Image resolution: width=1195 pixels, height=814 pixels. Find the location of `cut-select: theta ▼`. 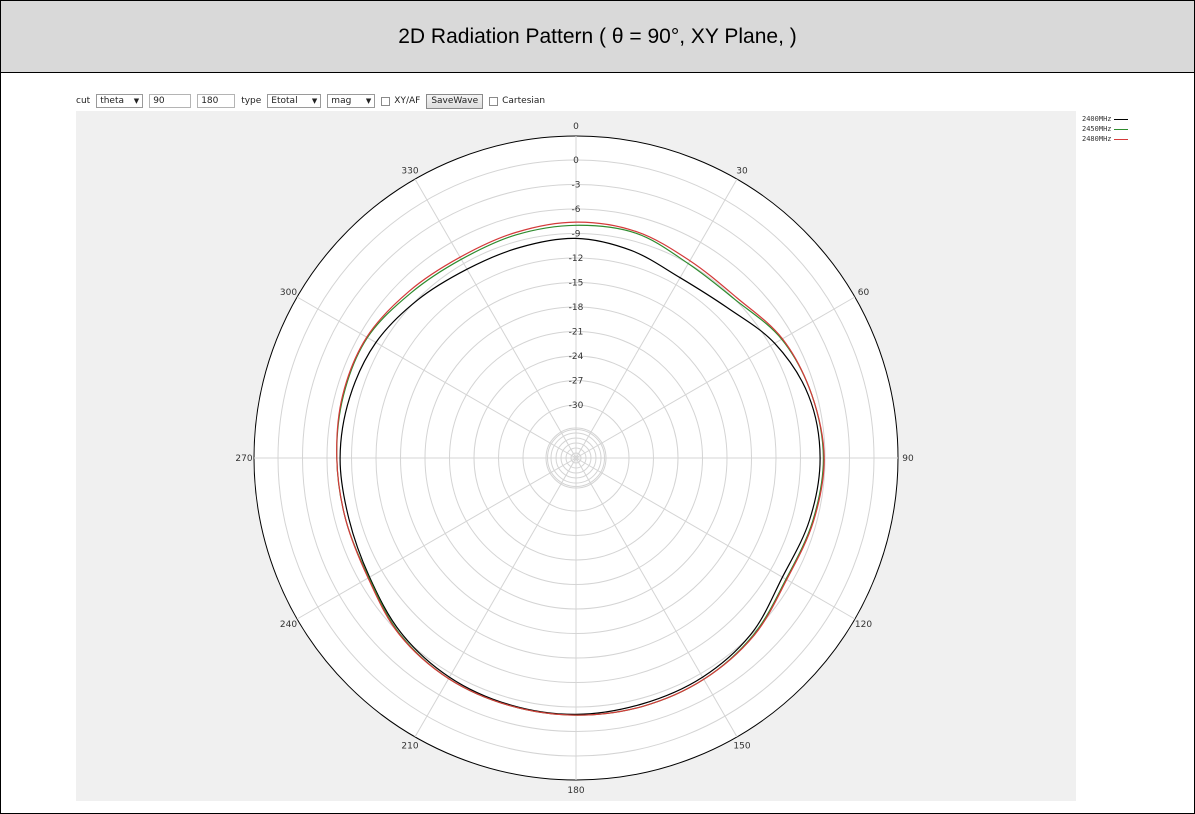

cut-select: theta ▼ is located at coordinates (120, 101).